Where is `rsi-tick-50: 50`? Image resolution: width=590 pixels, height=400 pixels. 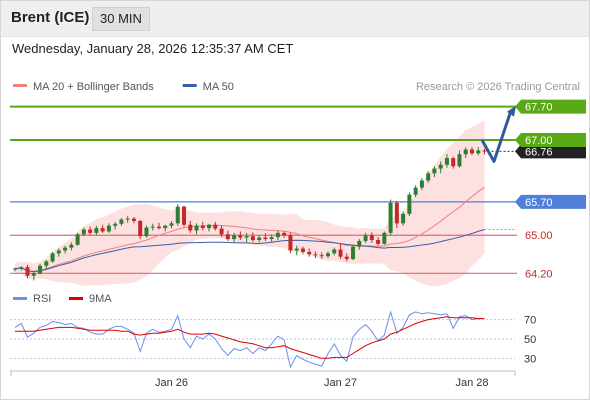
rsi-tick-50: 50 is located at coordinates (530, 340).